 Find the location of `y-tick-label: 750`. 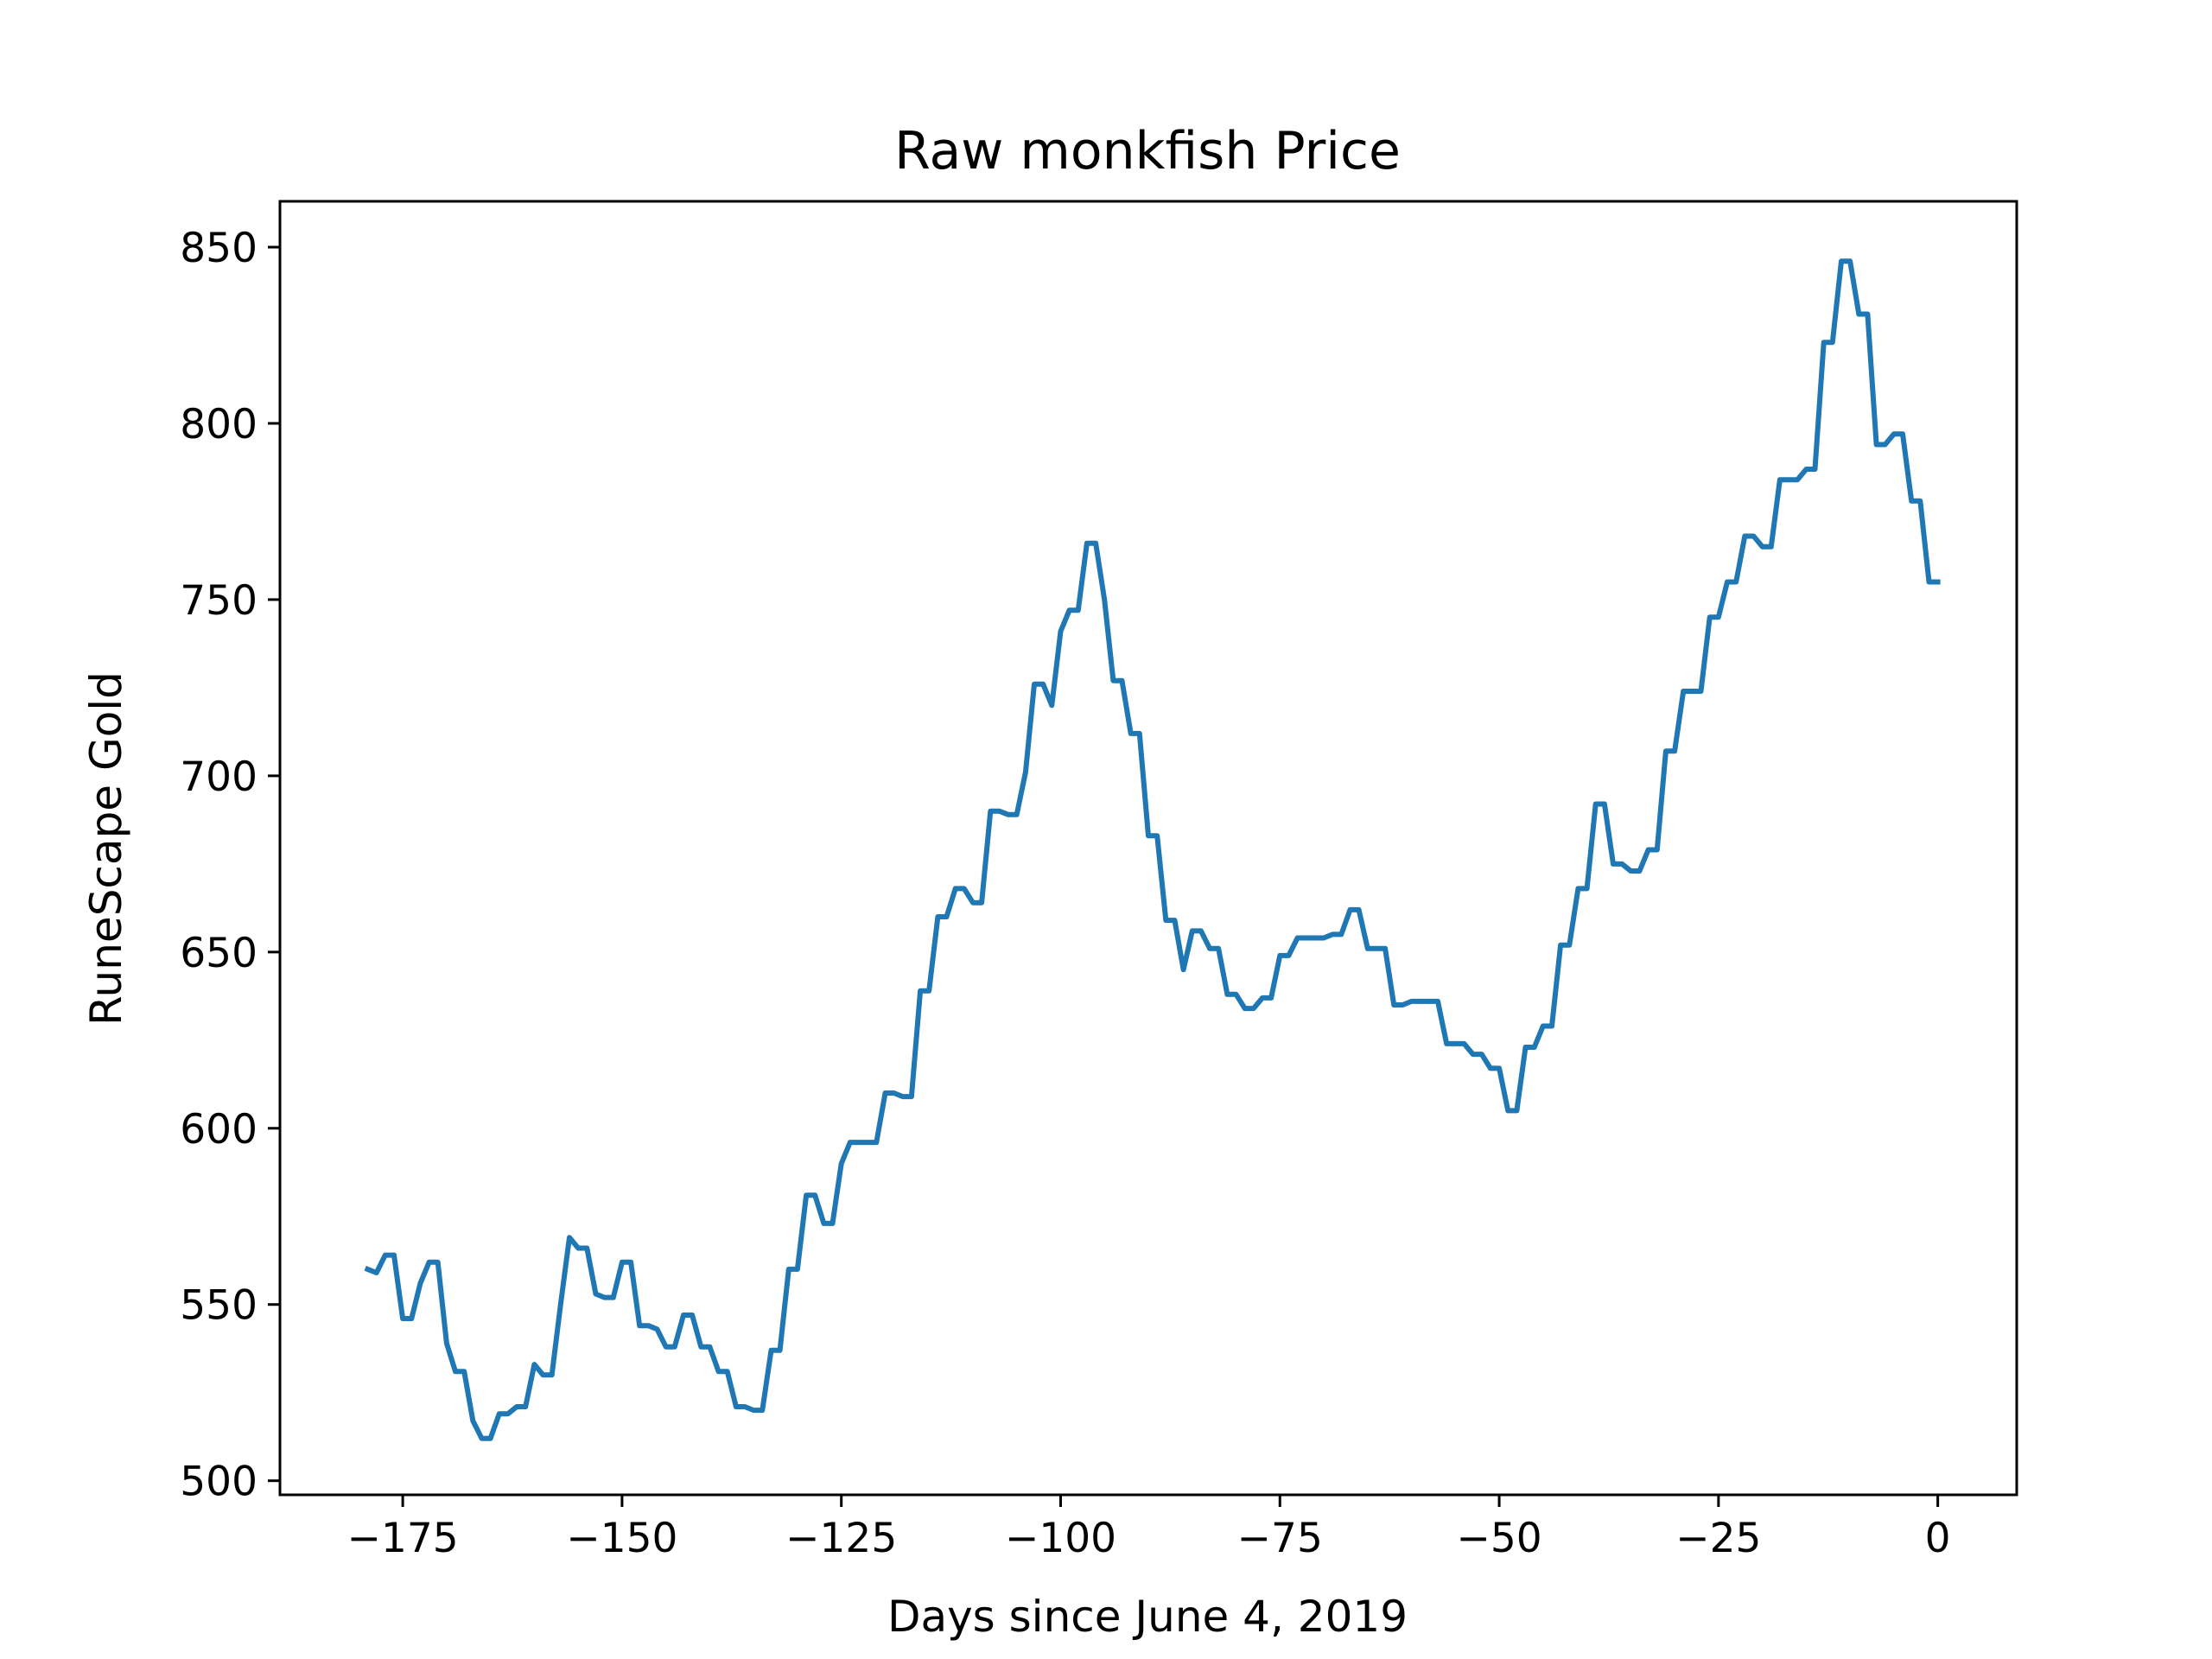

y-tick-label: 750 is located at coordinates (218, 601).